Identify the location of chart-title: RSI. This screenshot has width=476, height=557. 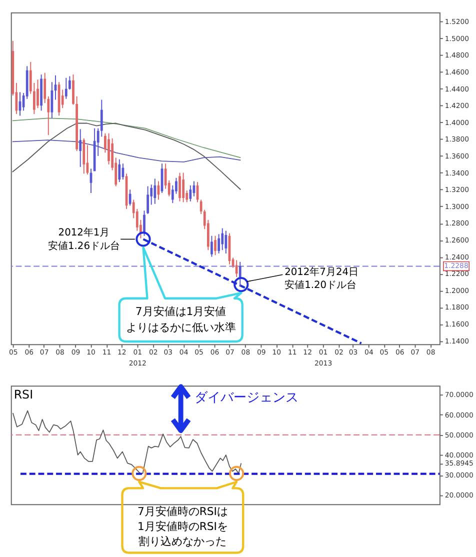
(24, 395).